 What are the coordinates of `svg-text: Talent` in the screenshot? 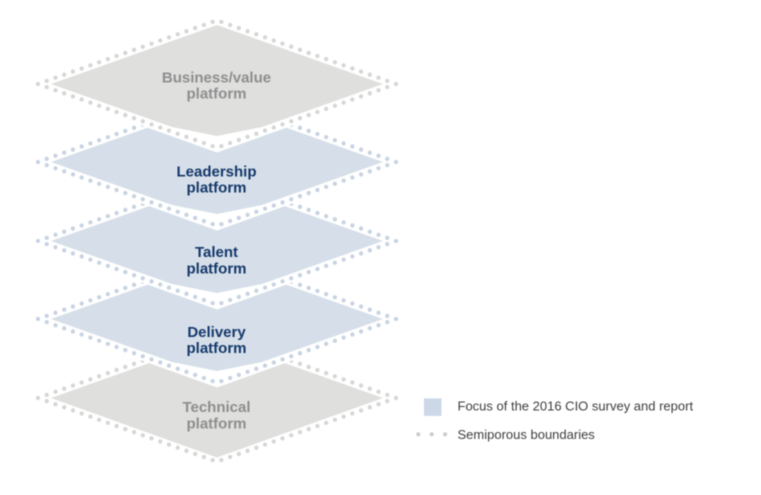 It's located at (216, 252).